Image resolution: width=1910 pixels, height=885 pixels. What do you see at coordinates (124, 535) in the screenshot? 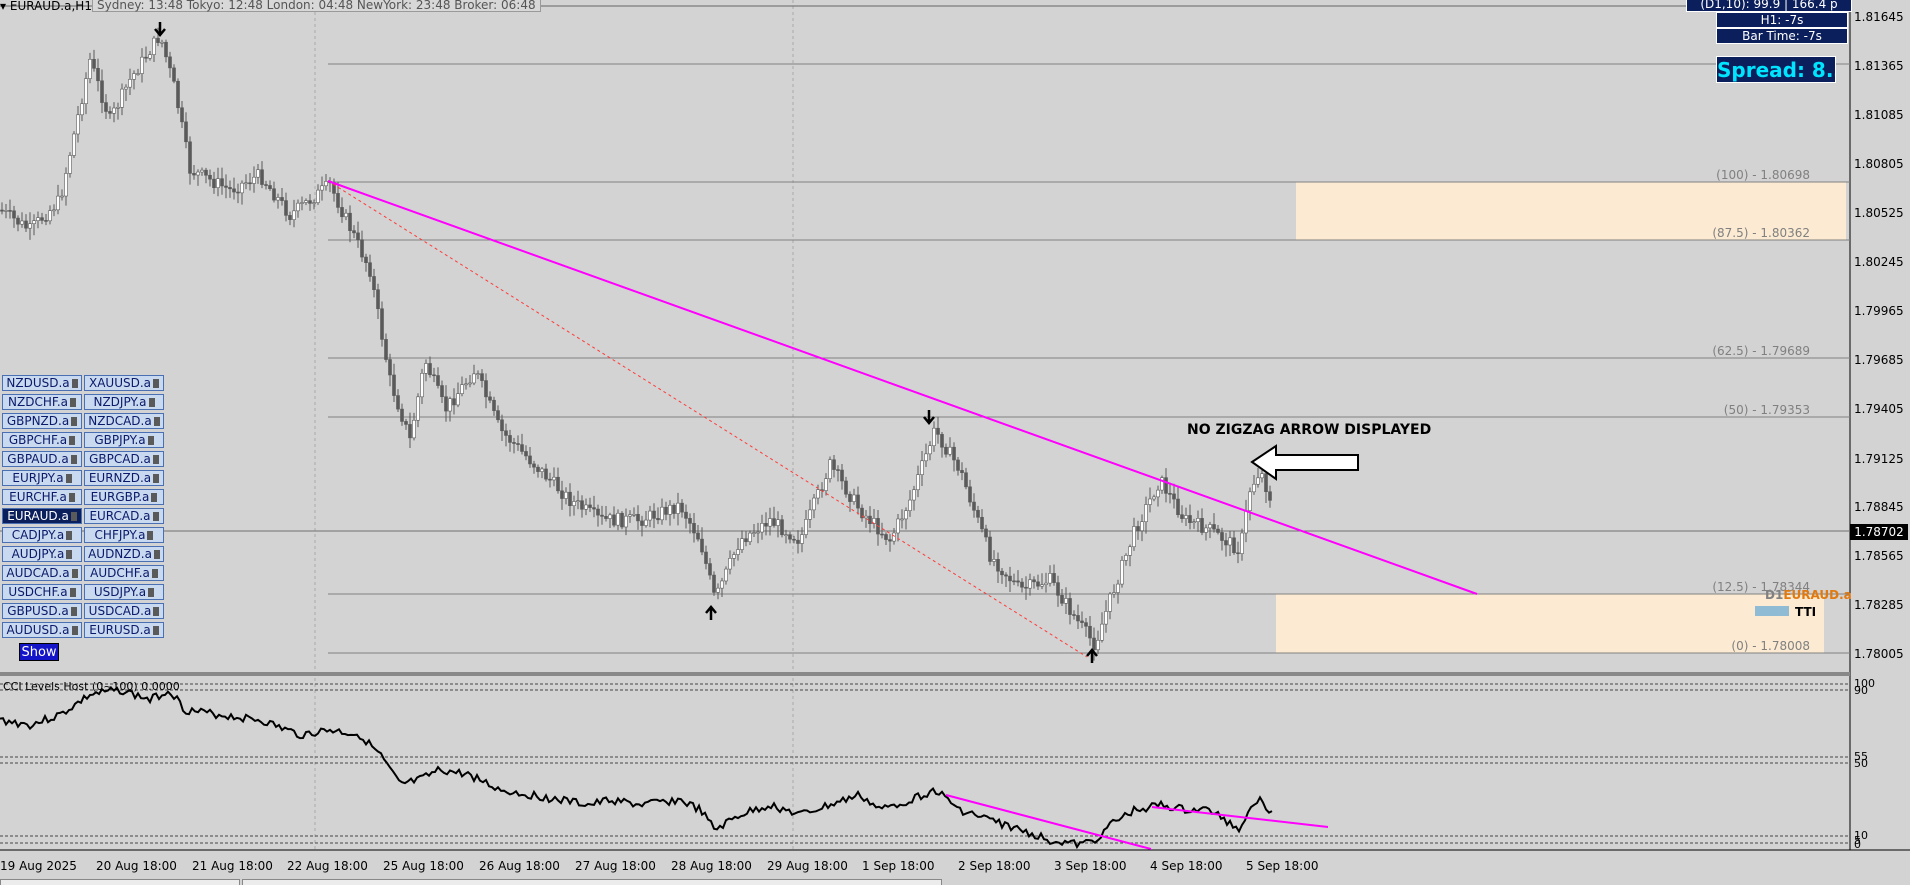
I see `symbol-button-chfjpy-a: CHFJPY.a` at bounding box center [124, 535].